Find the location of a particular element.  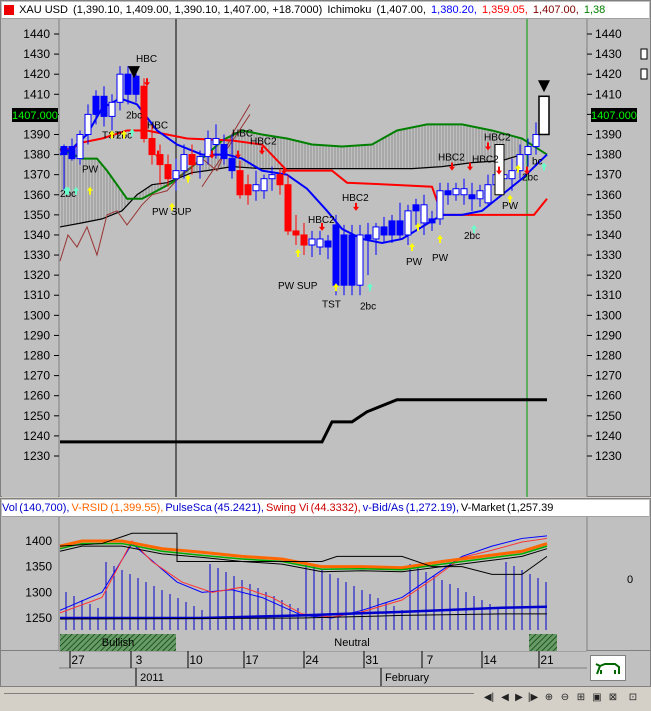

date-tick: 21 is located at coordinates (547, 660).